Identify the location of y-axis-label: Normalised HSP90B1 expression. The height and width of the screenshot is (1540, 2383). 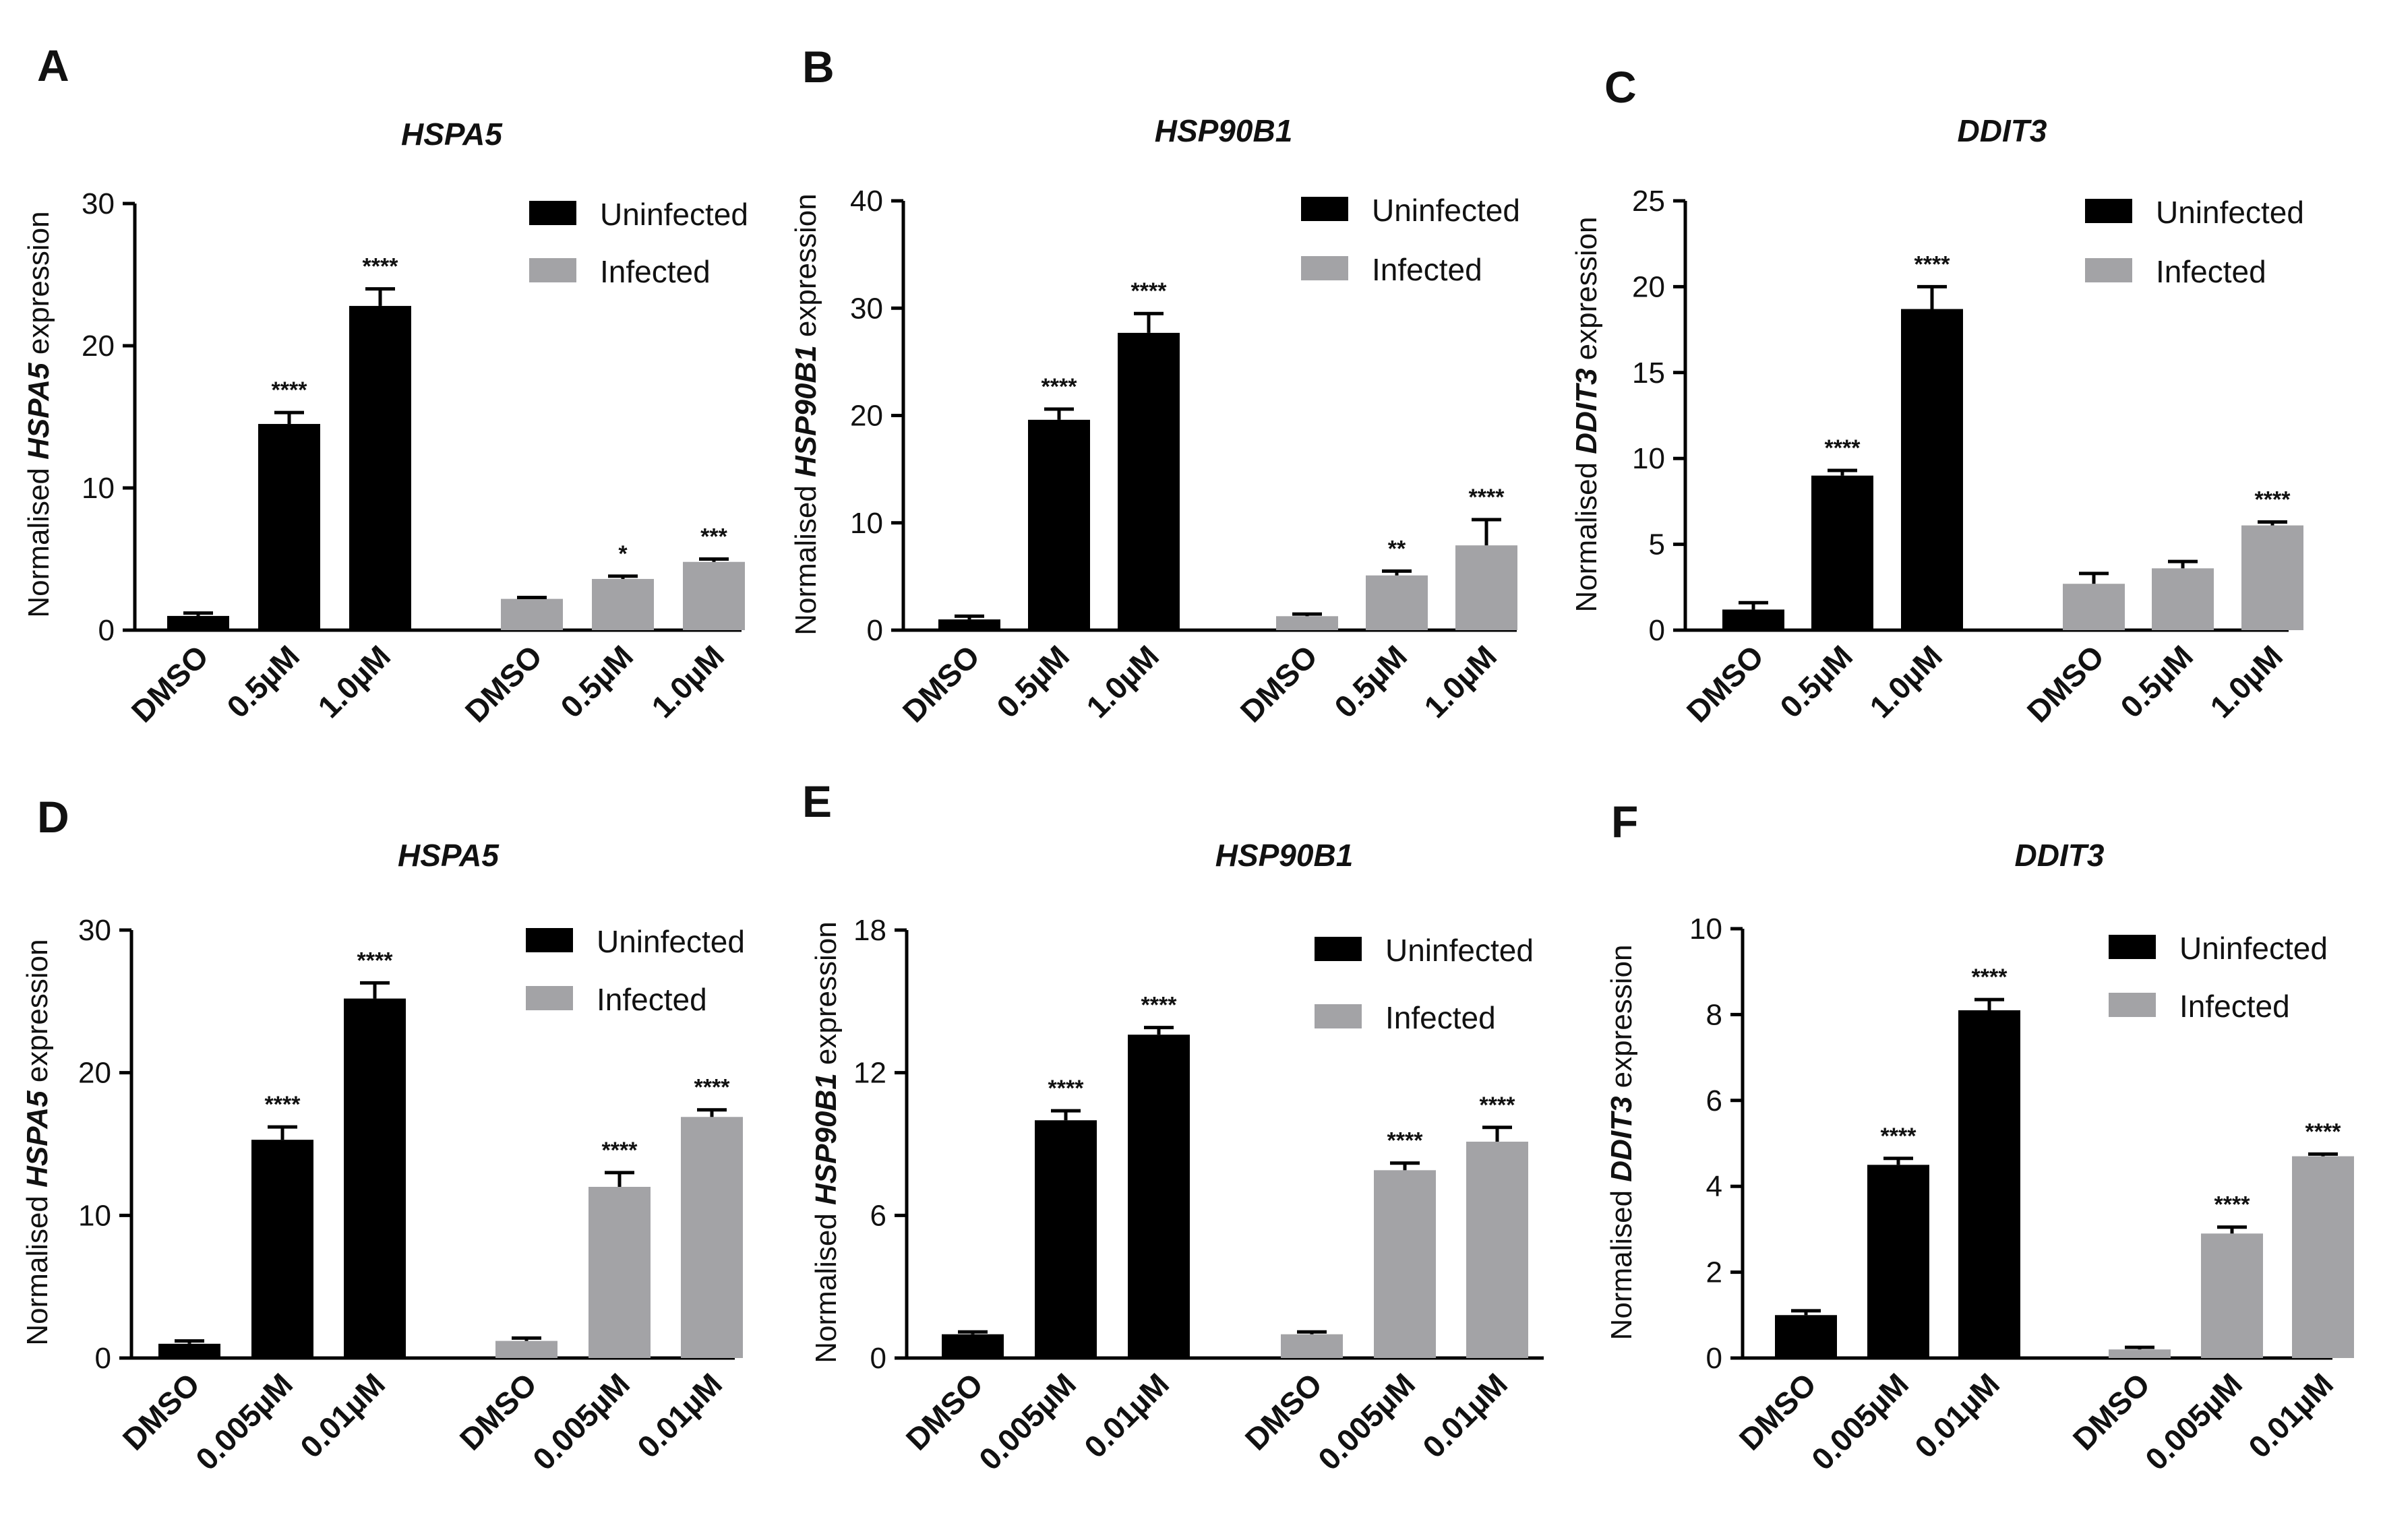
(806, 414).